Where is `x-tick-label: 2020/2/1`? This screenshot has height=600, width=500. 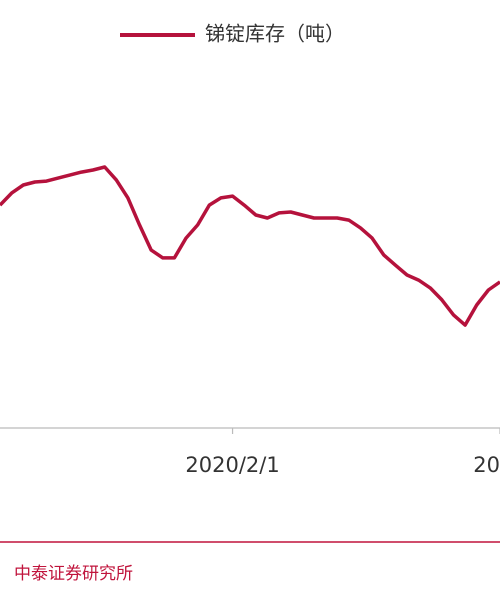 x-tick-label: 2020/2/1 is located at coordinates (232, 465).